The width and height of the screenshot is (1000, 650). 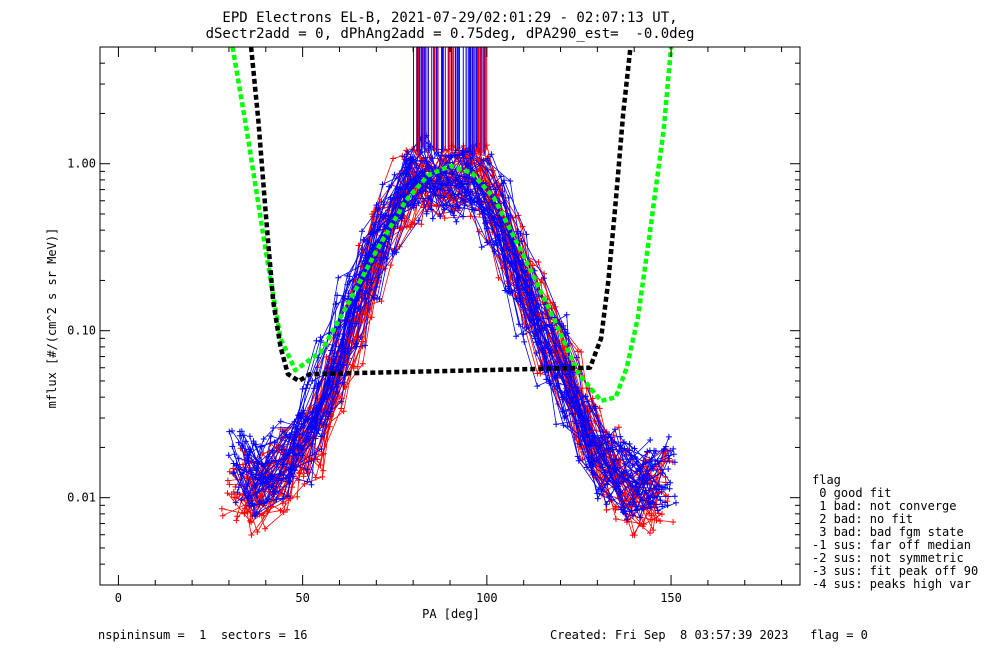 I want to click on x-tick-label: 150, so click(x=671, y=598).